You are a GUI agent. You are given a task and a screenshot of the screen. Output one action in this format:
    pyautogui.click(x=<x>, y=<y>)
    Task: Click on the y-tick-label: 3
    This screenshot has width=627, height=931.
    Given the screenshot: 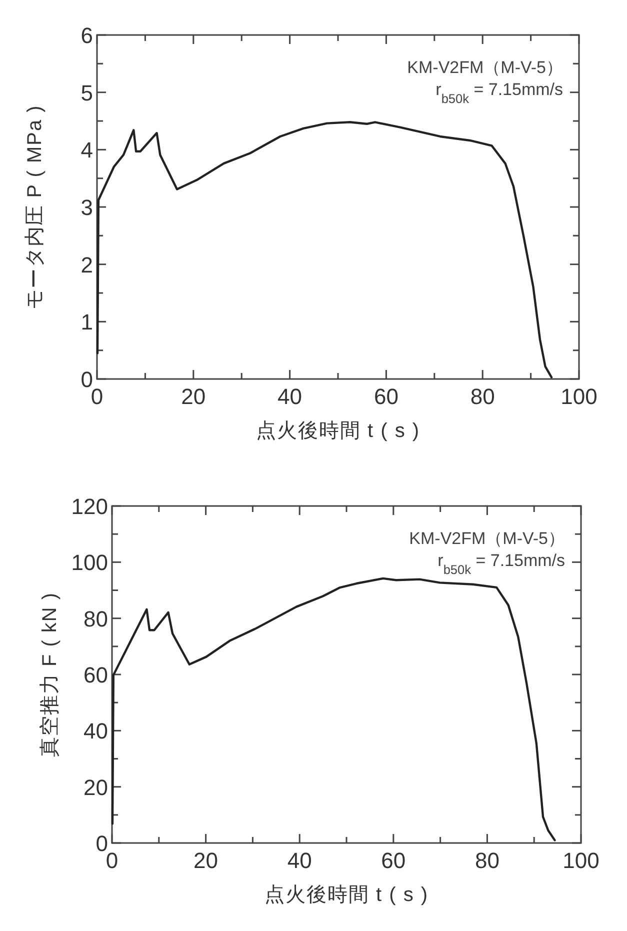 What is the action you would take?
    pyautogui.click(x=86, y=207)
    